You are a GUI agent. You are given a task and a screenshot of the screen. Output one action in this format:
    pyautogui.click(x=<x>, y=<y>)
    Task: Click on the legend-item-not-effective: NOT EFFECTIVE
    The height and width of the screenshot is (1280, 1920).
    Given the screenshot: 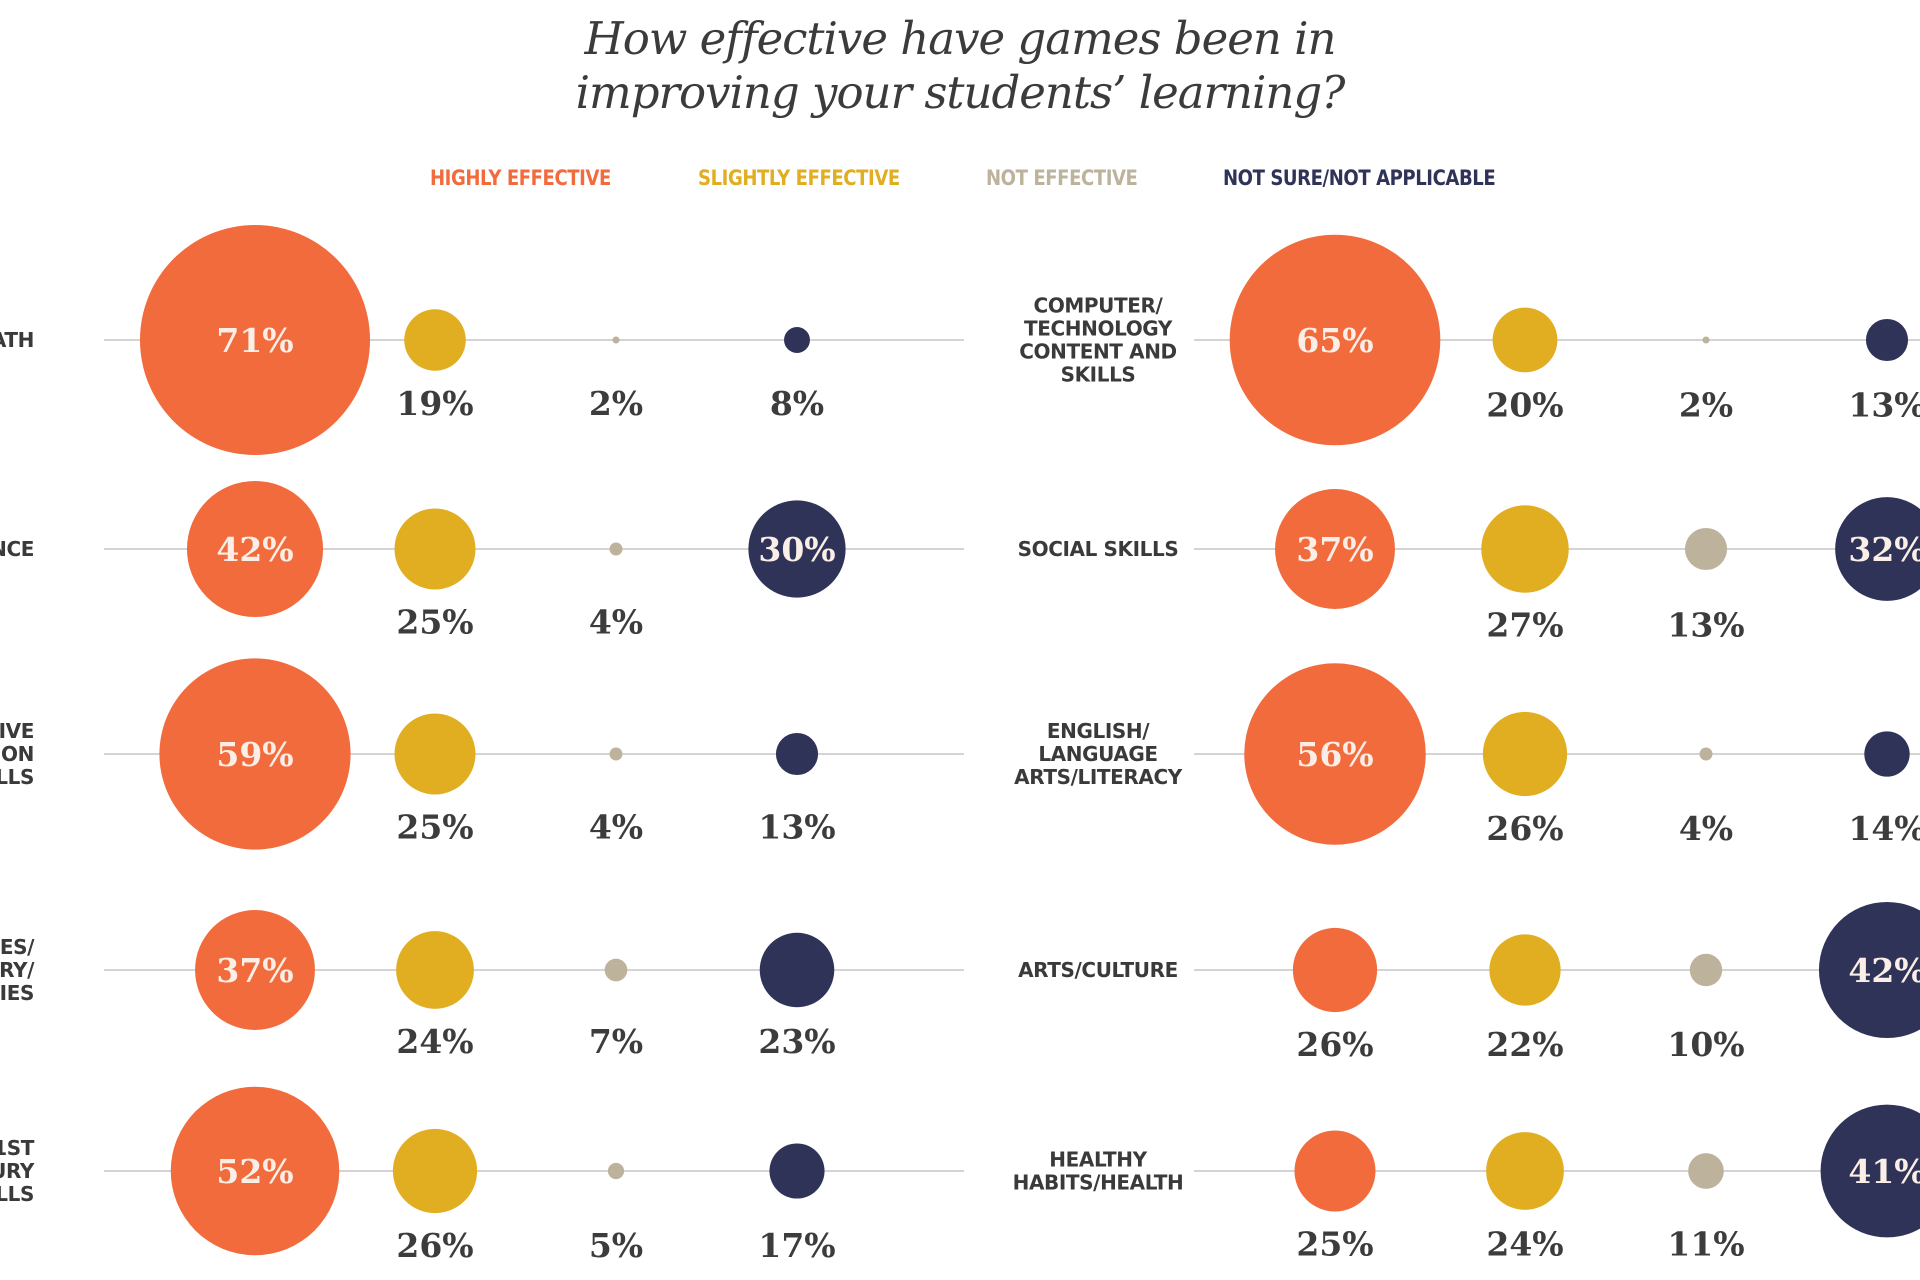 What is the action you would take?
    pyautogui.click(x=1062, y=178)
    